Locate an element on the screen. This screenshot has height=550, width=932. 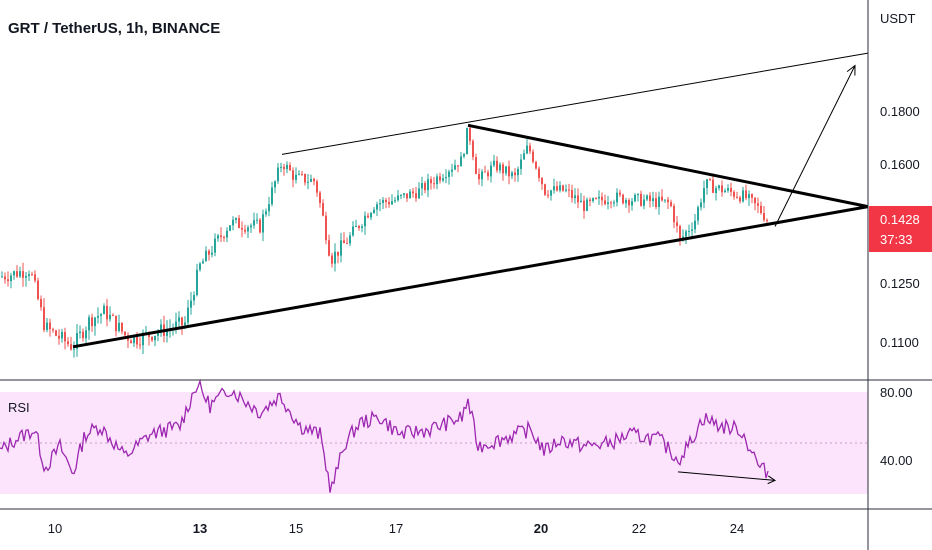
time-tick: 13 is located at coordinates (200, 528).